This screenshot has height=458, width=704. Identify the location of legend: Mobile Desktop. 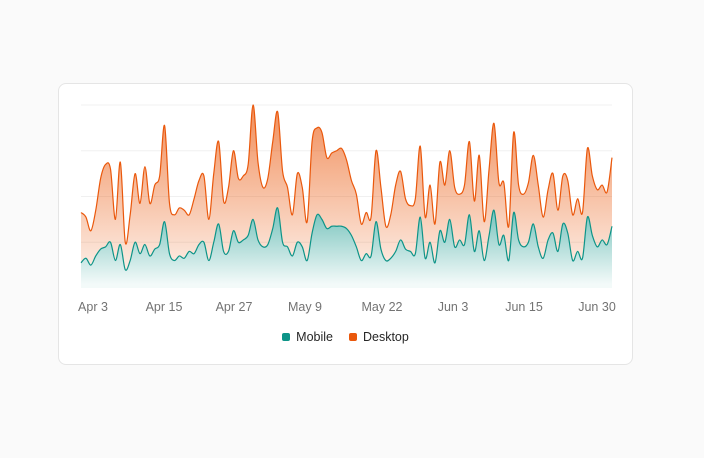
(345, 337).